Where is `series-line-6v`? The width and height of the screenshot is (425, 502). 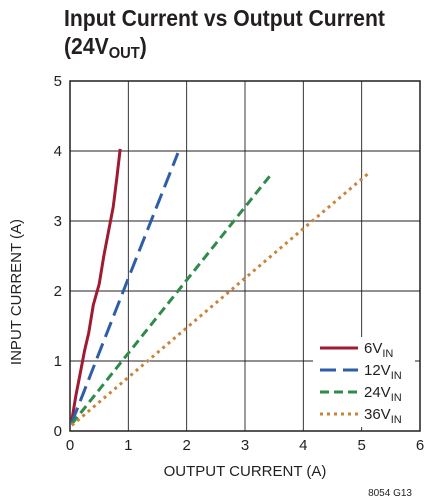
series-line-6v is located at coordinates (96, 284).